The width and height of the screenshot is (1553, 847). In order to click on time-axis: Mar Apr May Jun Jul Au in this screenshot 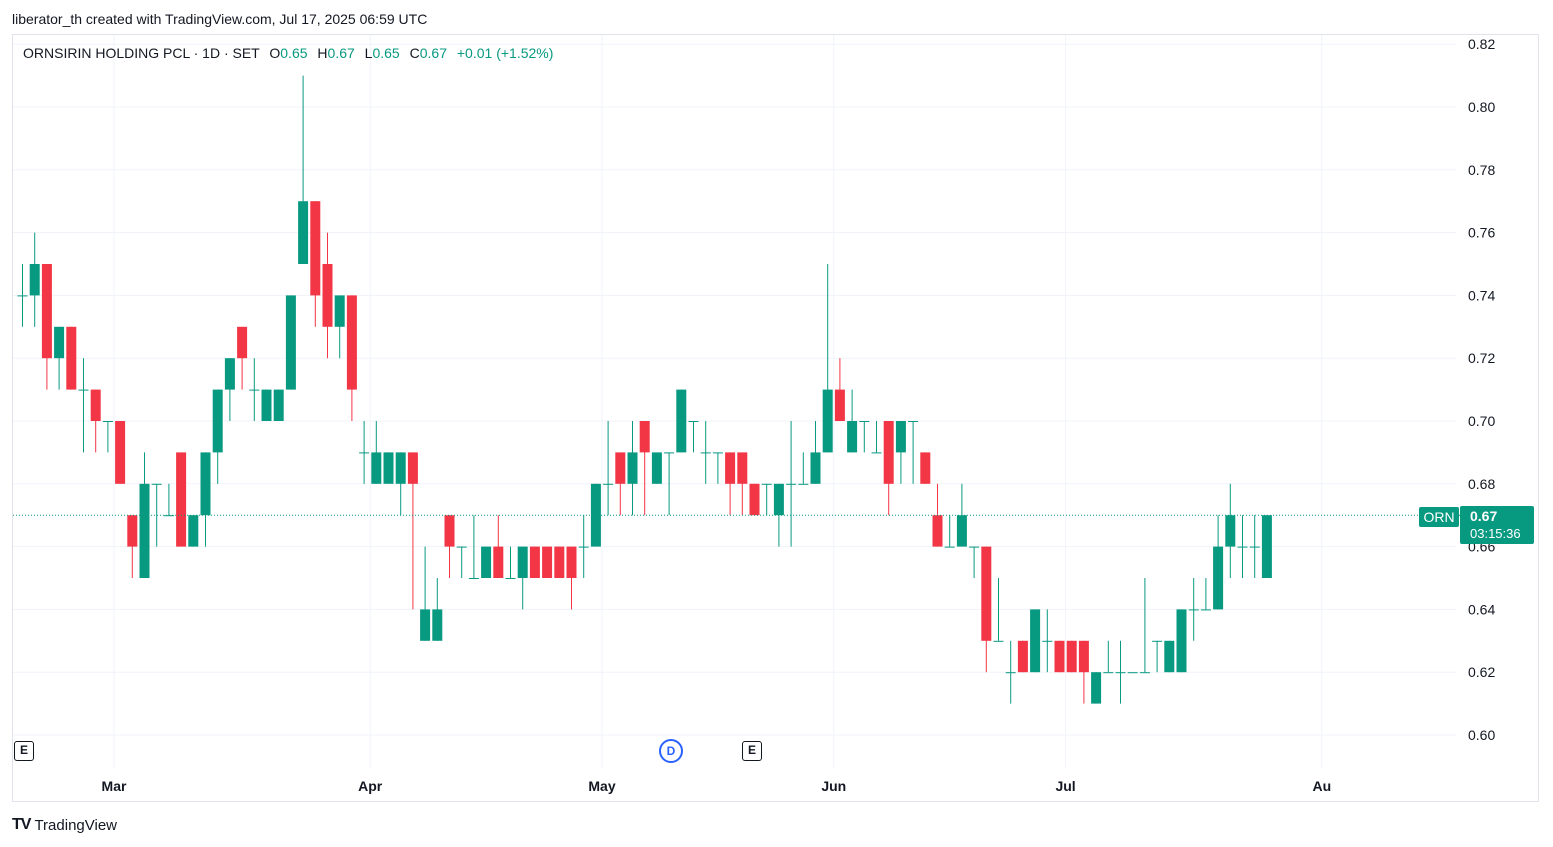, I will do `click(717, 786)`.